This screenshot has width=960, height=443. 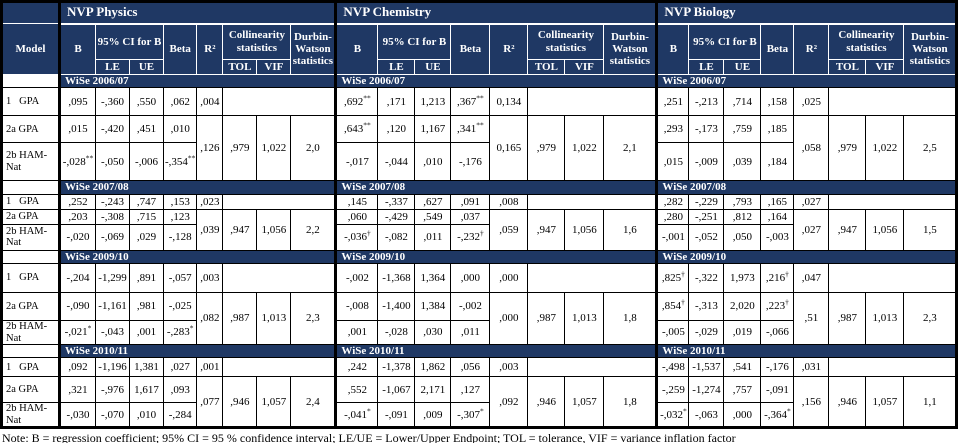 I want to click on value-cell: -,213, so click(x=706, y=102).